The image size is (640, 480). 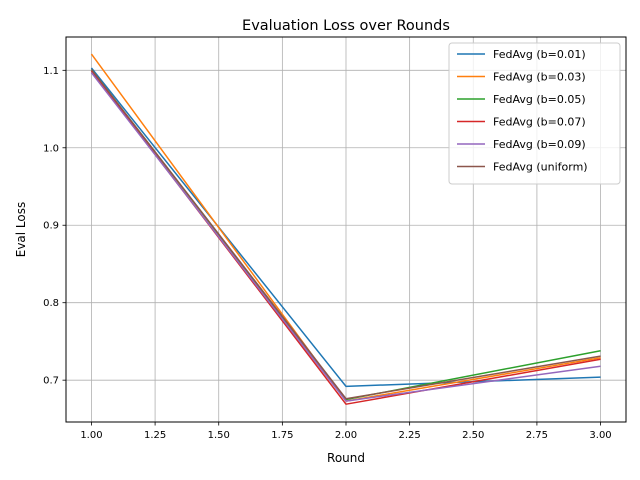 I want to click on legend-entry-label: FedAvg (b=0.09), so click(x=539, y=144).